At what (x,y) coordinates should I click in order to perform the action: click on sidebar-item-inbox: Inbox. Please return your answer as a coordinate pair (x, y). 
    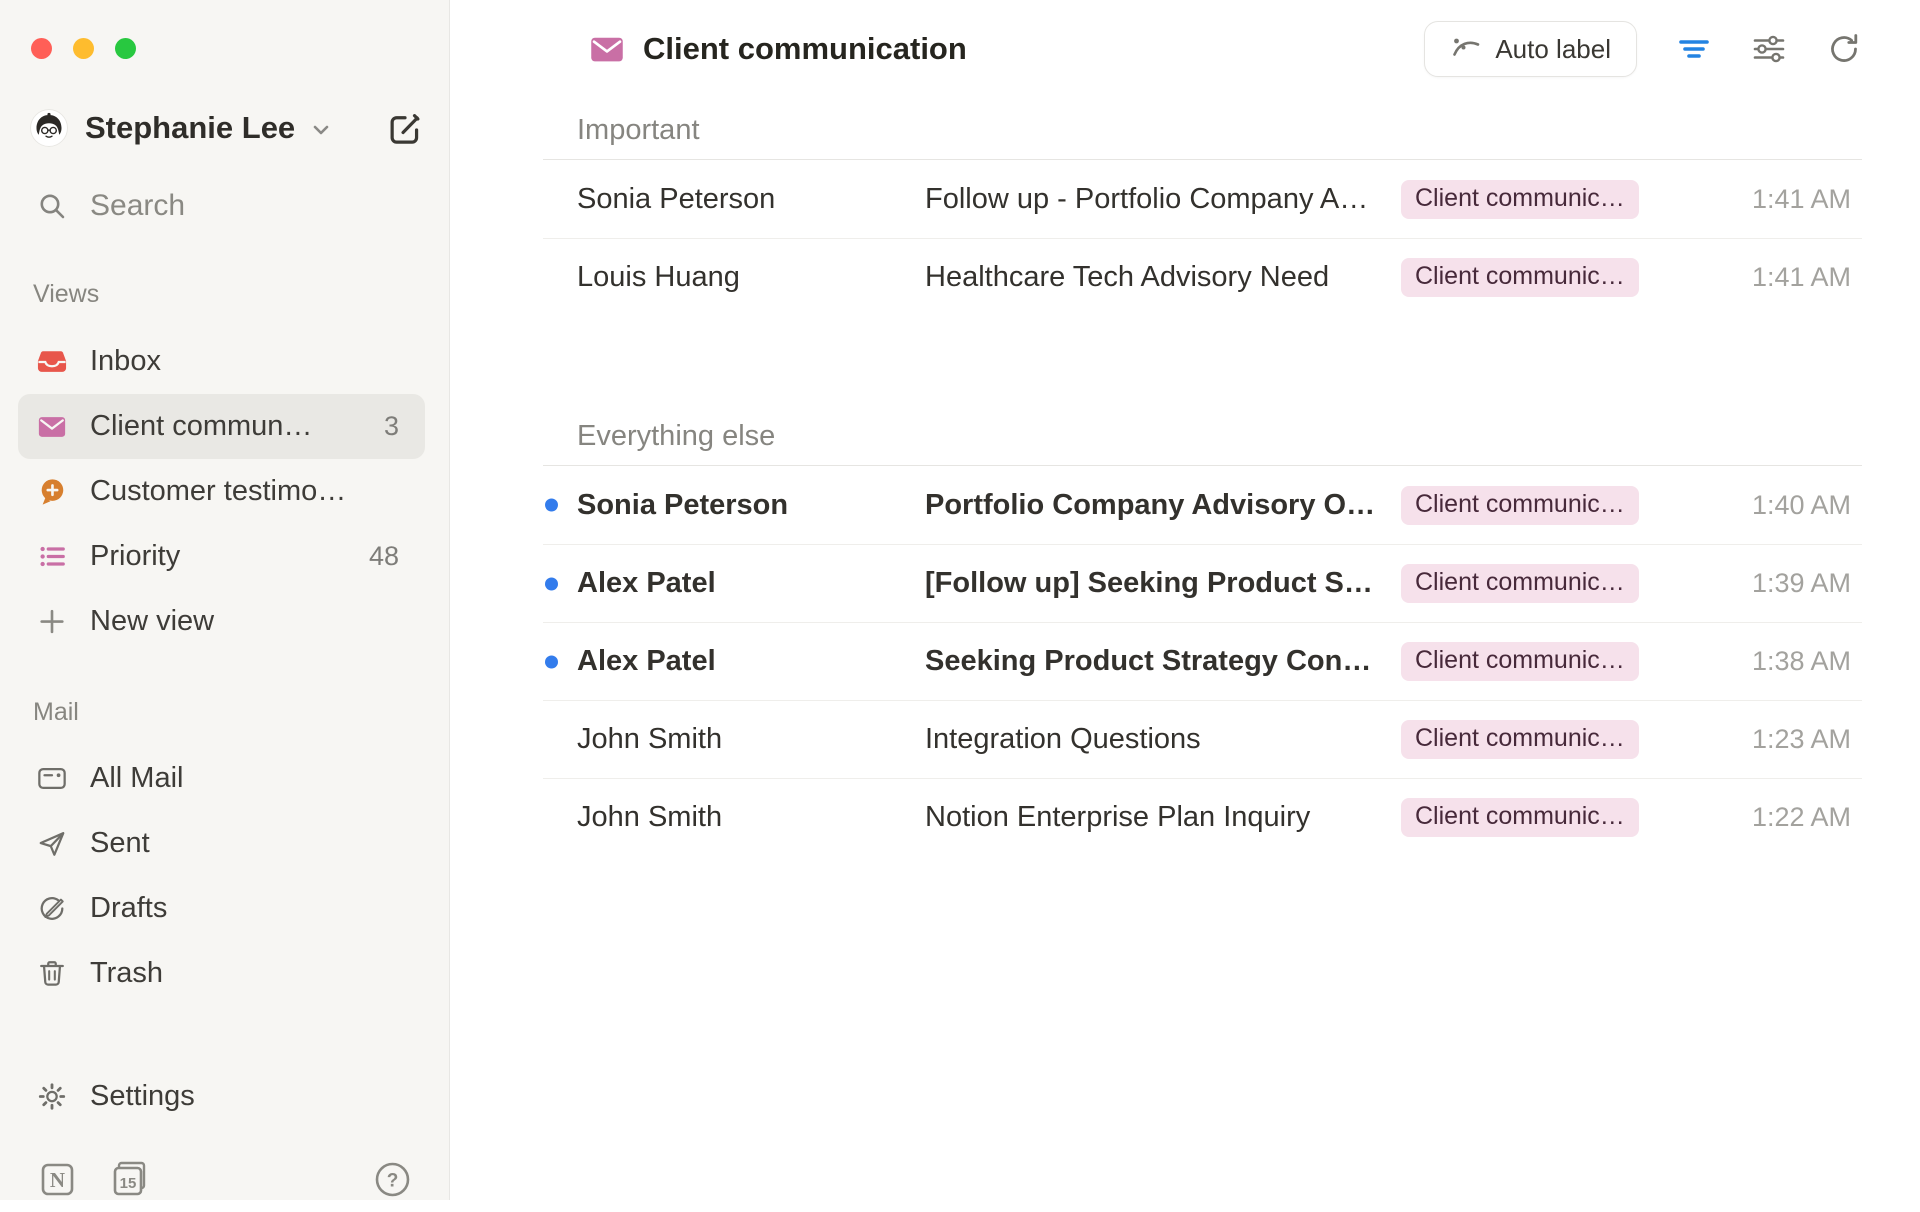
    Looking at the image, I should click on (221, 361).